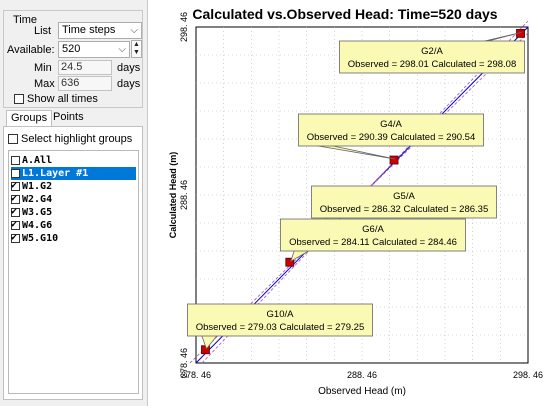 The height and width of the screenshot is (409, 550). What do you see at coordinates (94, 49) in the screenshot?
I see `available-dropdown: 520 ⌵` at bounding box center [94, 49].